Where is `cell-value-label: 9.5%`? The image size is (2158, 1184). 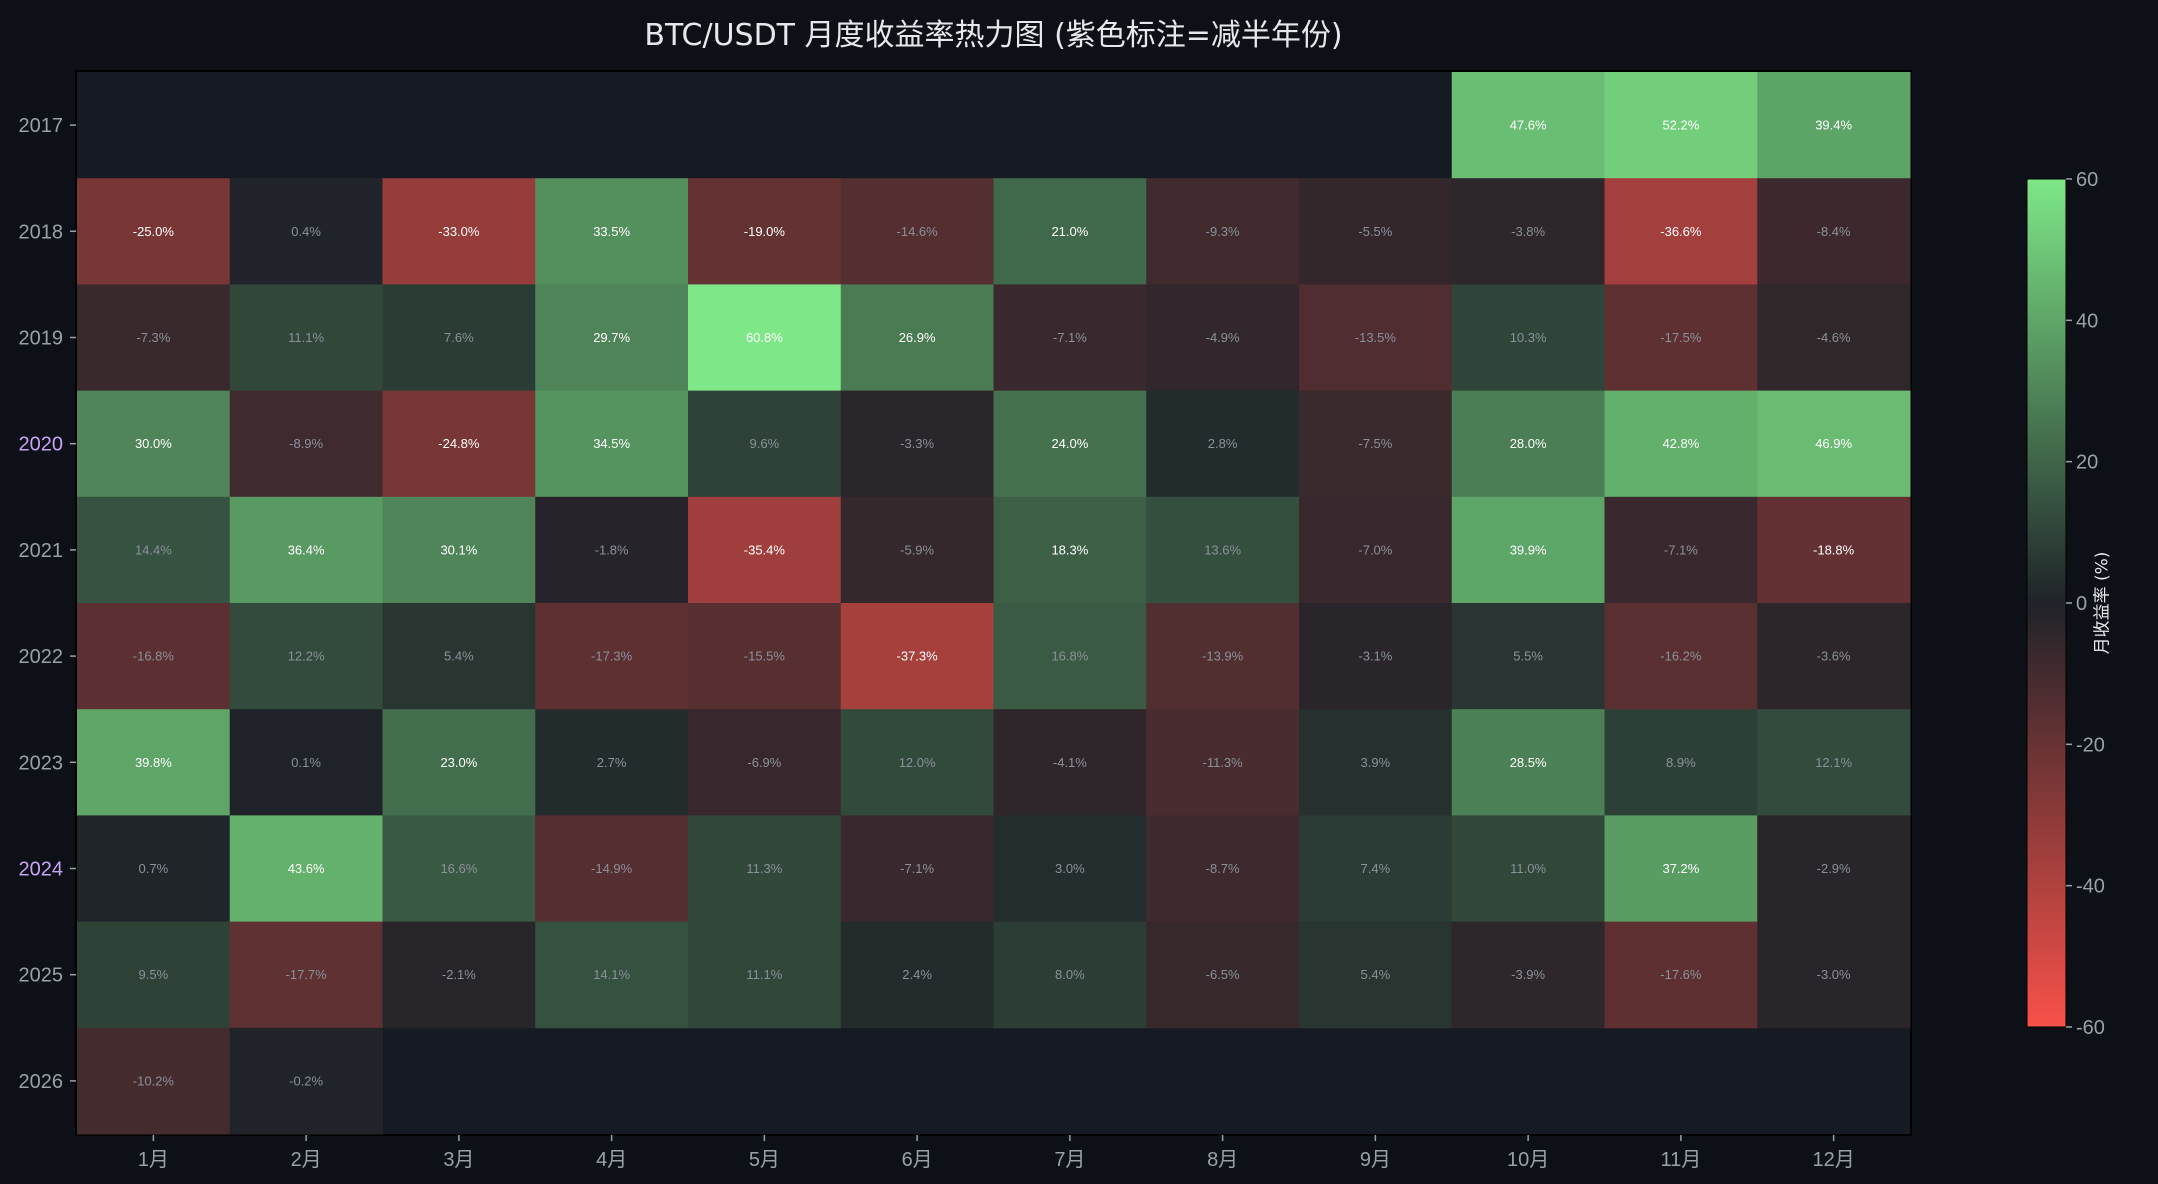
cell-value-label: 9.5% is located at coordinates (154, 974).